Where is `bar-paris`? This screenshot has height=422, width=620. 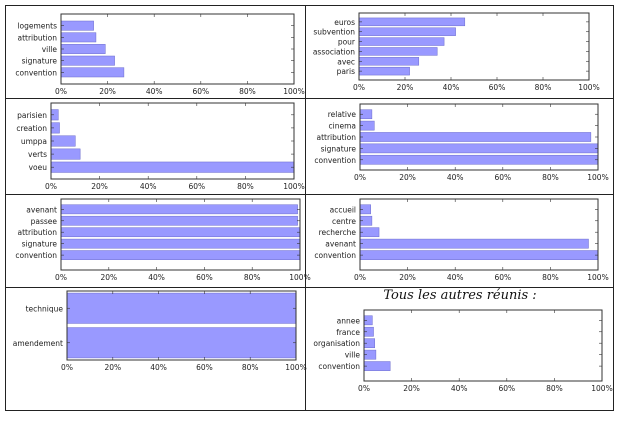 bar-paris is located at coordinates (384, 71).